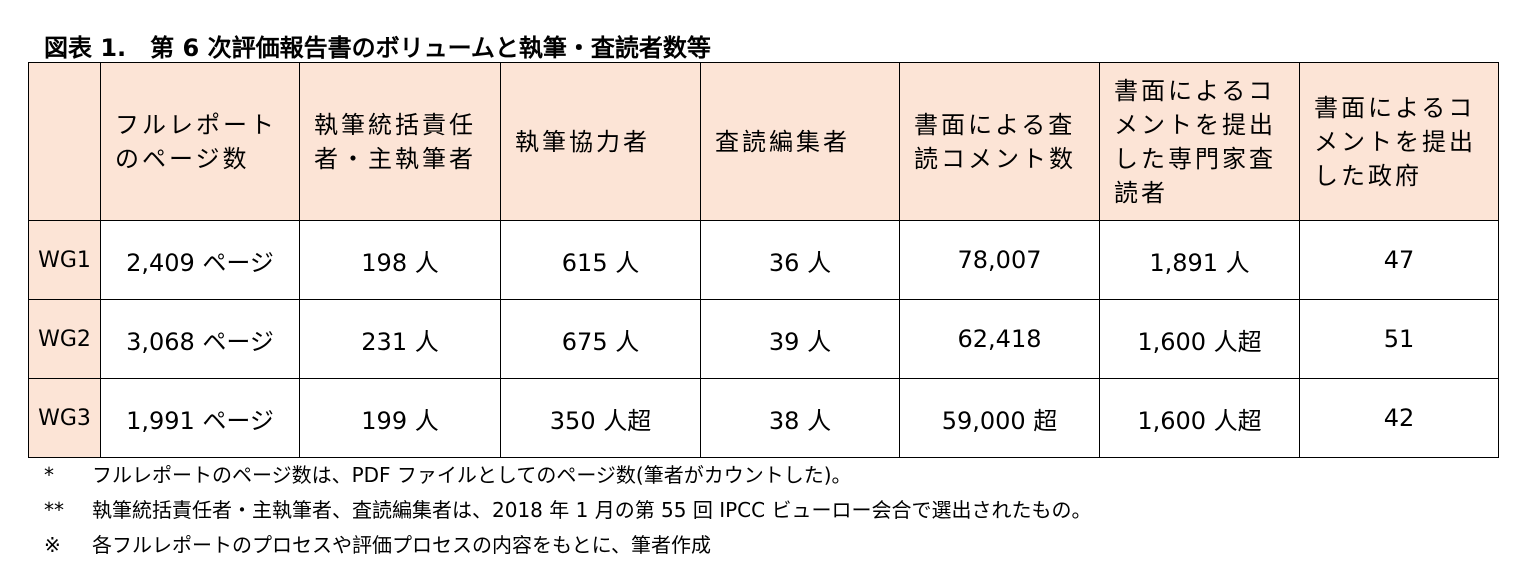 The height and width of the screenshot is (573, 1527). Describe the element at coordinates (1199, 141) in the screenshot. I see `header-cell: 書面によるコメントを提出した専門家査読者` at that location.